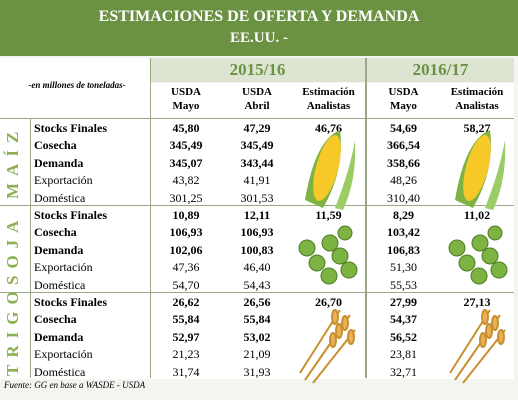 The height and width of the screenshot is (400, 518). Describe the element at coordinates (12, 330) in the screenshot. I see `section-name: TRIGO` at that location.